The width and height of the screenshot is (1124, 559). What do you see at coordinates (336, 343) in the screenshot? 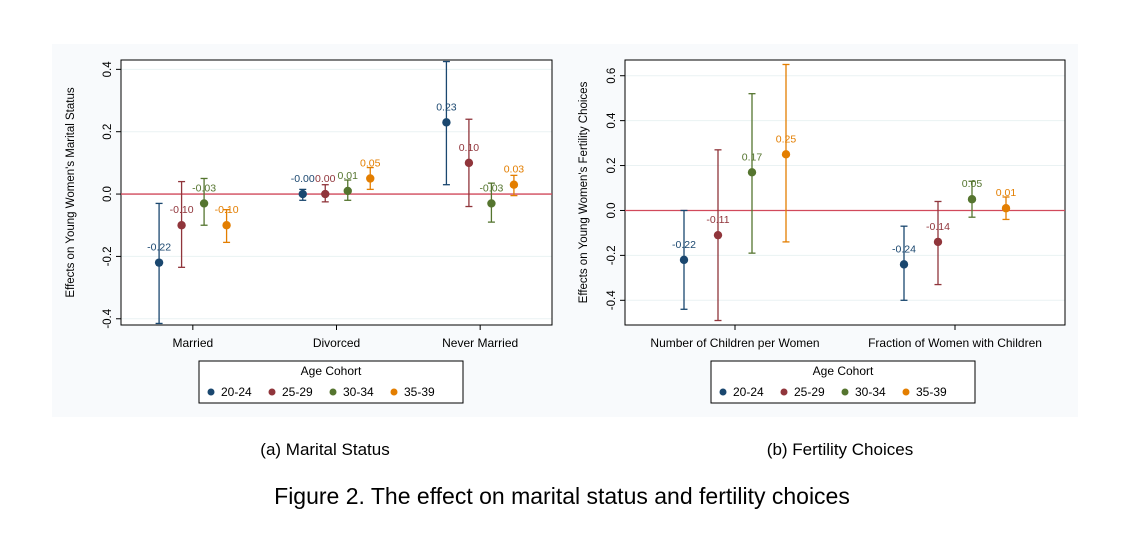
I see `x-tick-label: Divorced` at bounding box center [336, 343].